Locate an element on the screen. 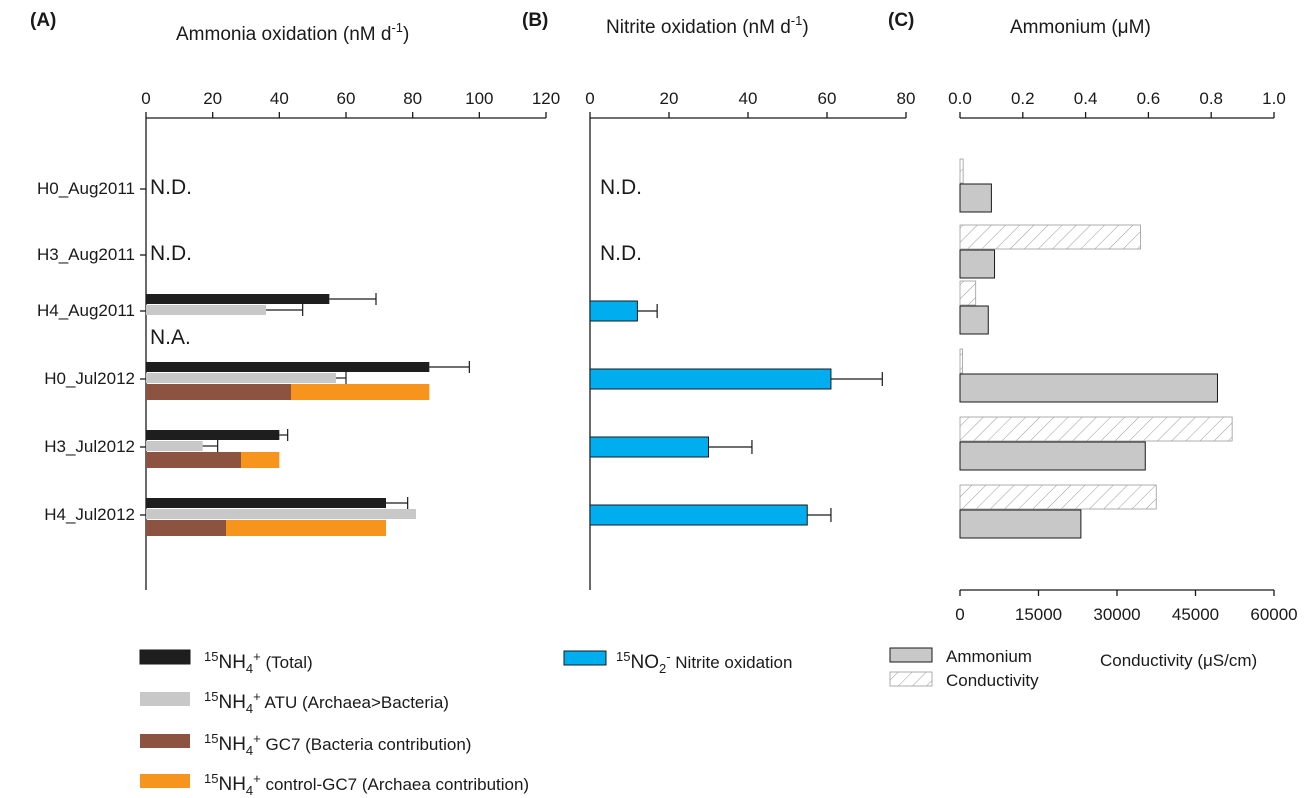  panel-a-tick-label: 80 is located at coordinates (412, 98).